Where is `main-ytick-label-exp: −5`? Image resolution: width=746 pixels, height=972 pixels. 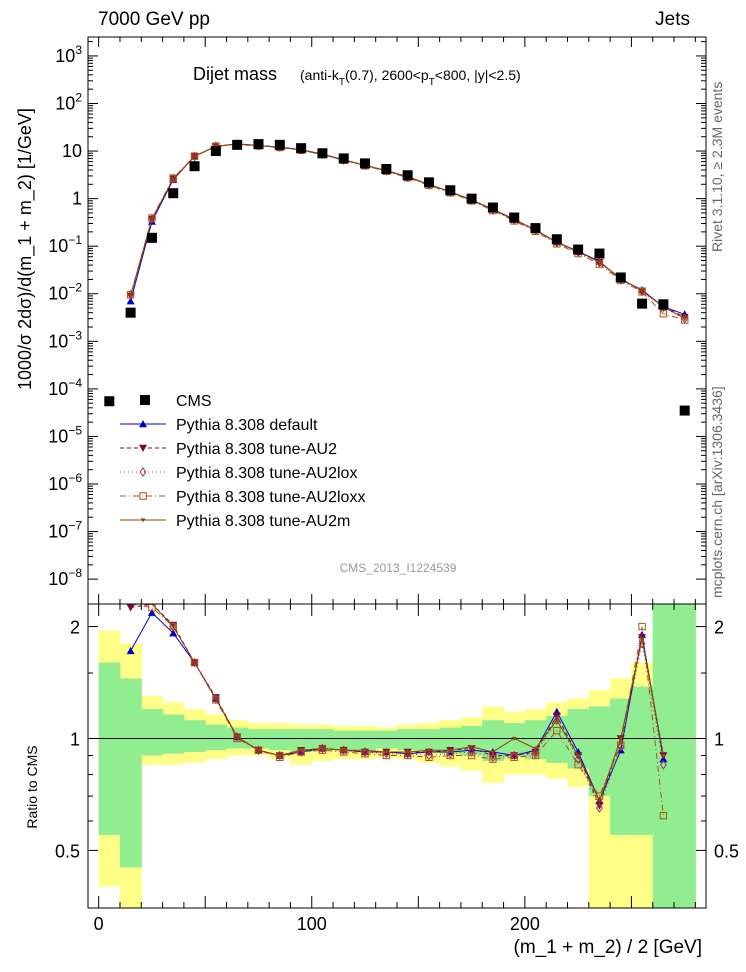
main-ytick-label-exp: −5 is located at coordinates (75, 430).